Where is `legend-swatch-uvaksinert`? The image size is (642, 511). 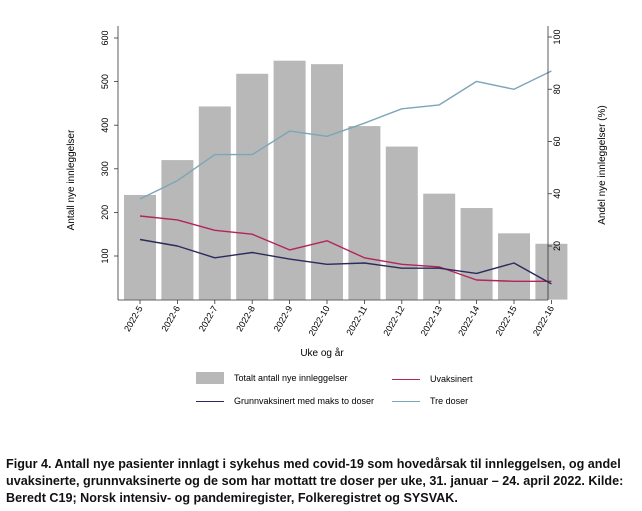
legend-swatch-uvaksinert is located at coordinates (406, 379).